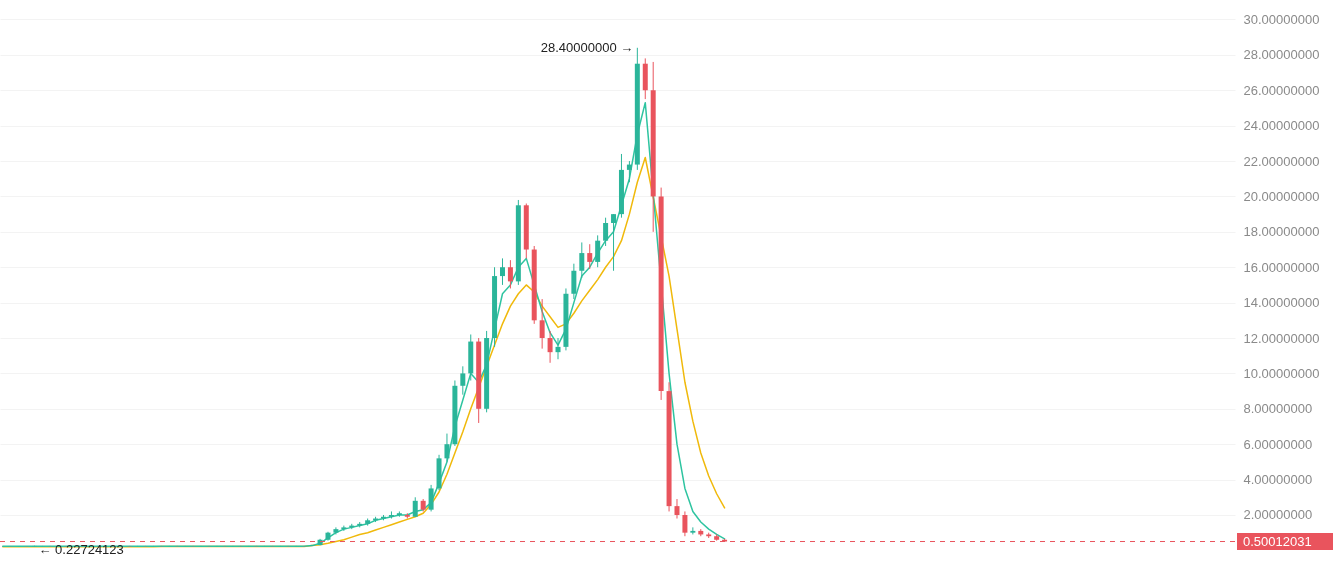 Image resolution: width=1334 pixels, height=584 pixels. Describe the element at coordinates (1278, 480) in the screenshot. I see `y-tick-label: 4.00000000` at that location.